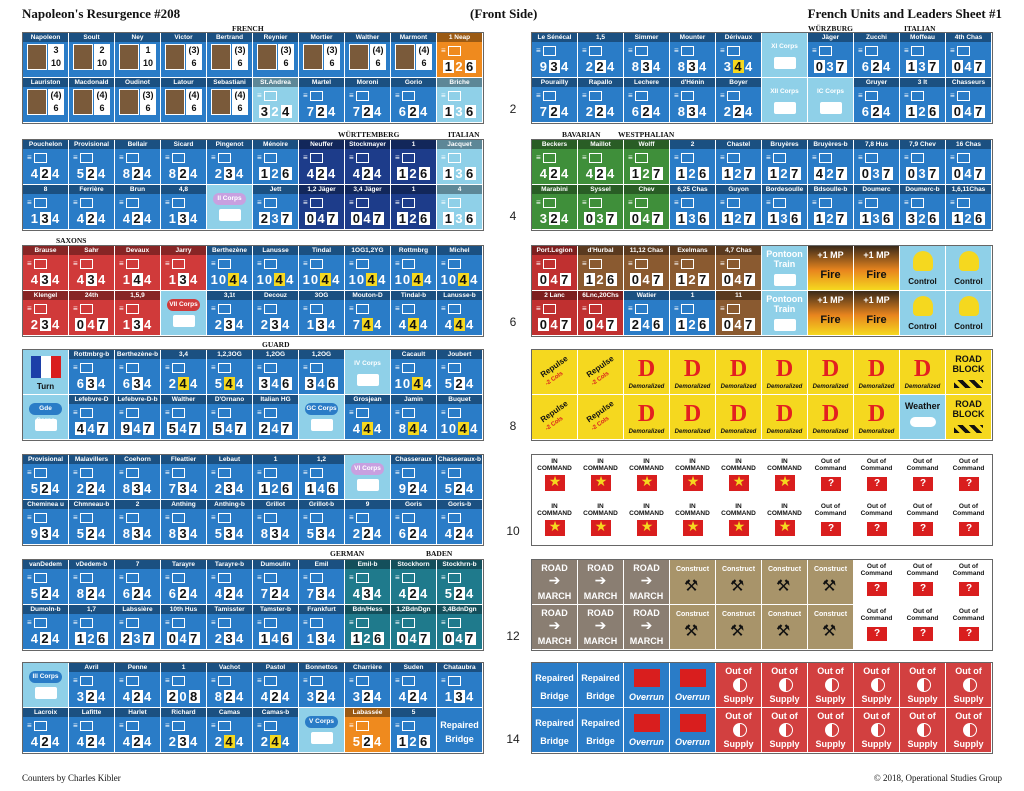 The width and height of the screenshot is (1024, 791). Describe the element at coordinates (276, 730) in the screenshot. I see `counter: Camas-b ≡ 2 4 4` at that location.